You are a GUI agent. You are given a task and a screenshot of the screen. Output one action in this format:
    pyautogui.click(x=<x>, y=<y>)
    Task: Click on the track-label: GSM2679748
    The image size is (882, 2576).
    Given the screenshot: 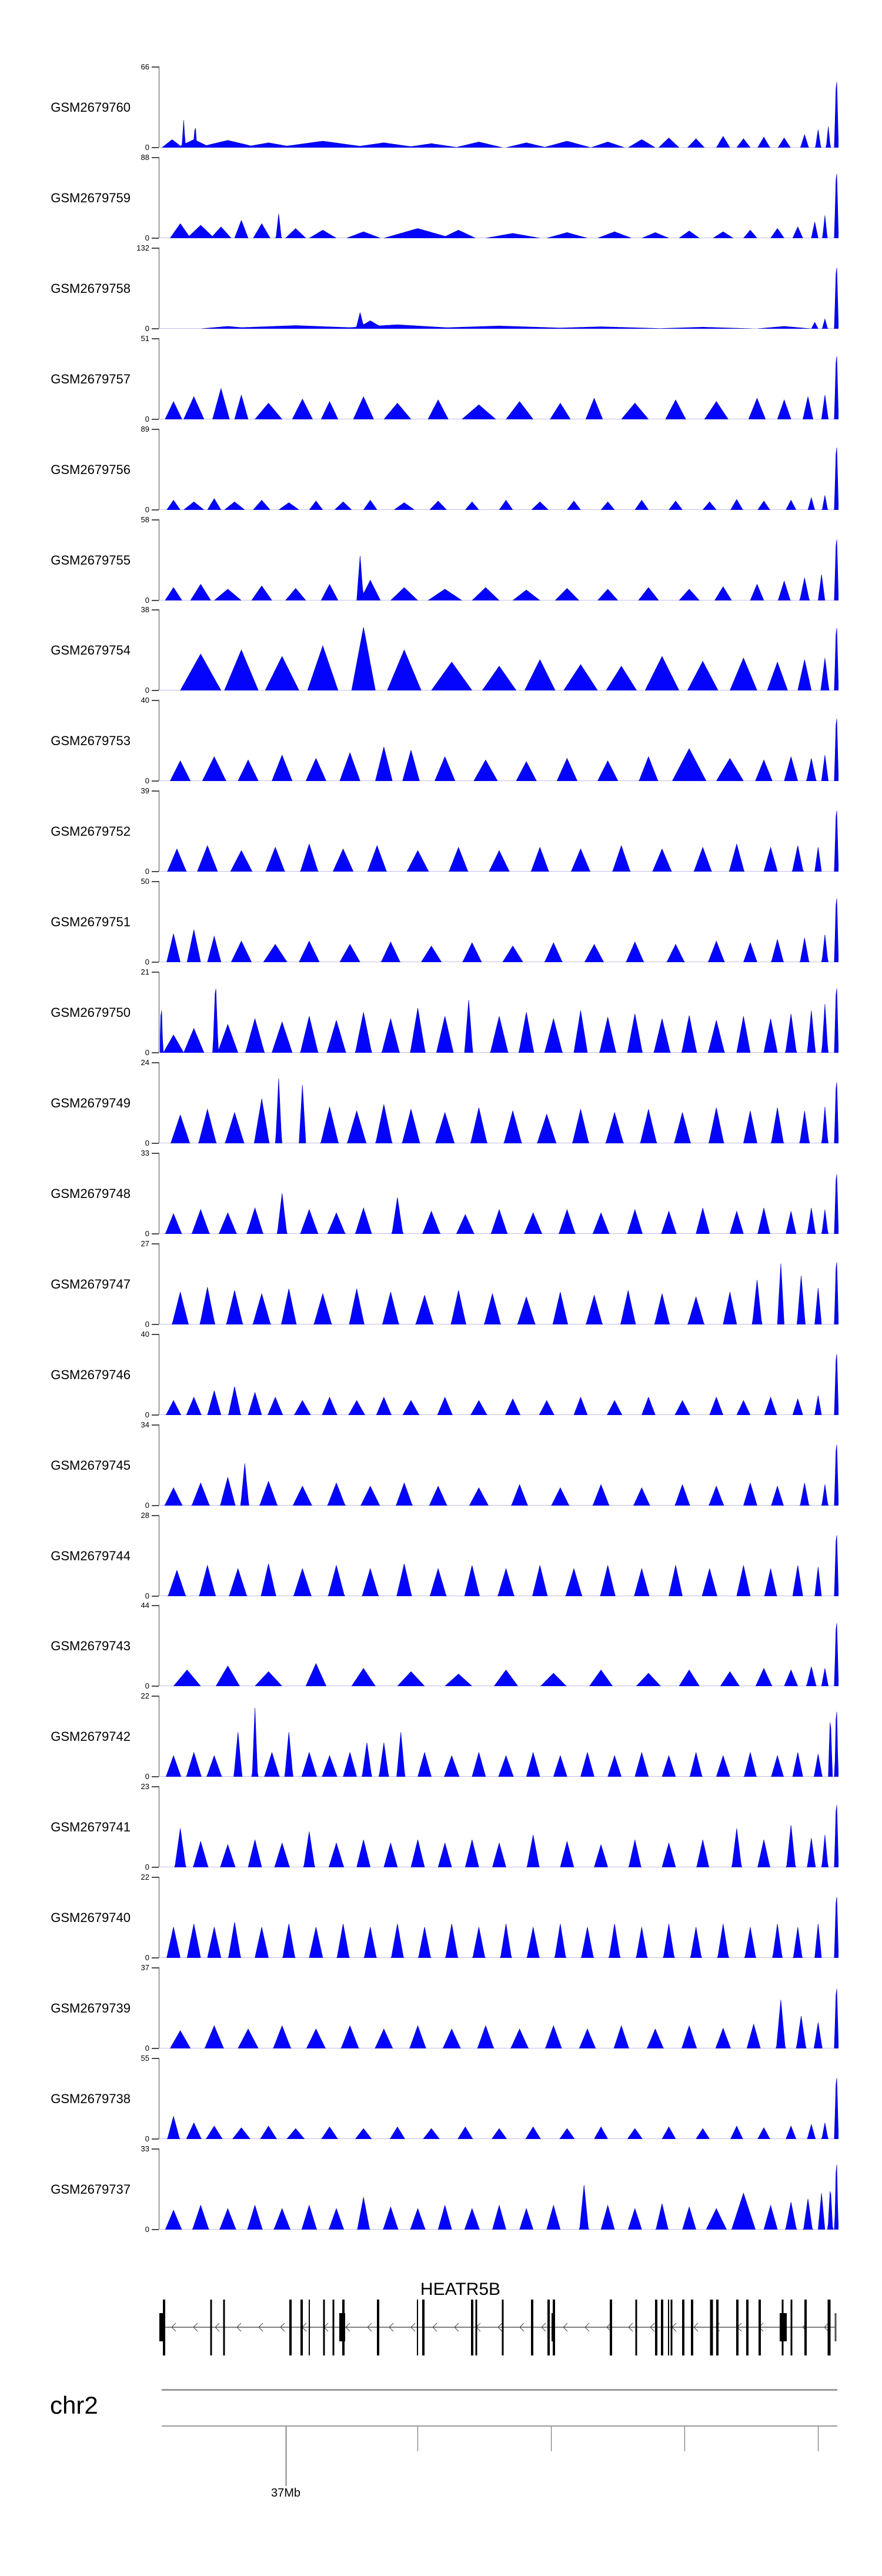 What is the action you would take?
    pyautogui.click(x=91, y=1193)
    